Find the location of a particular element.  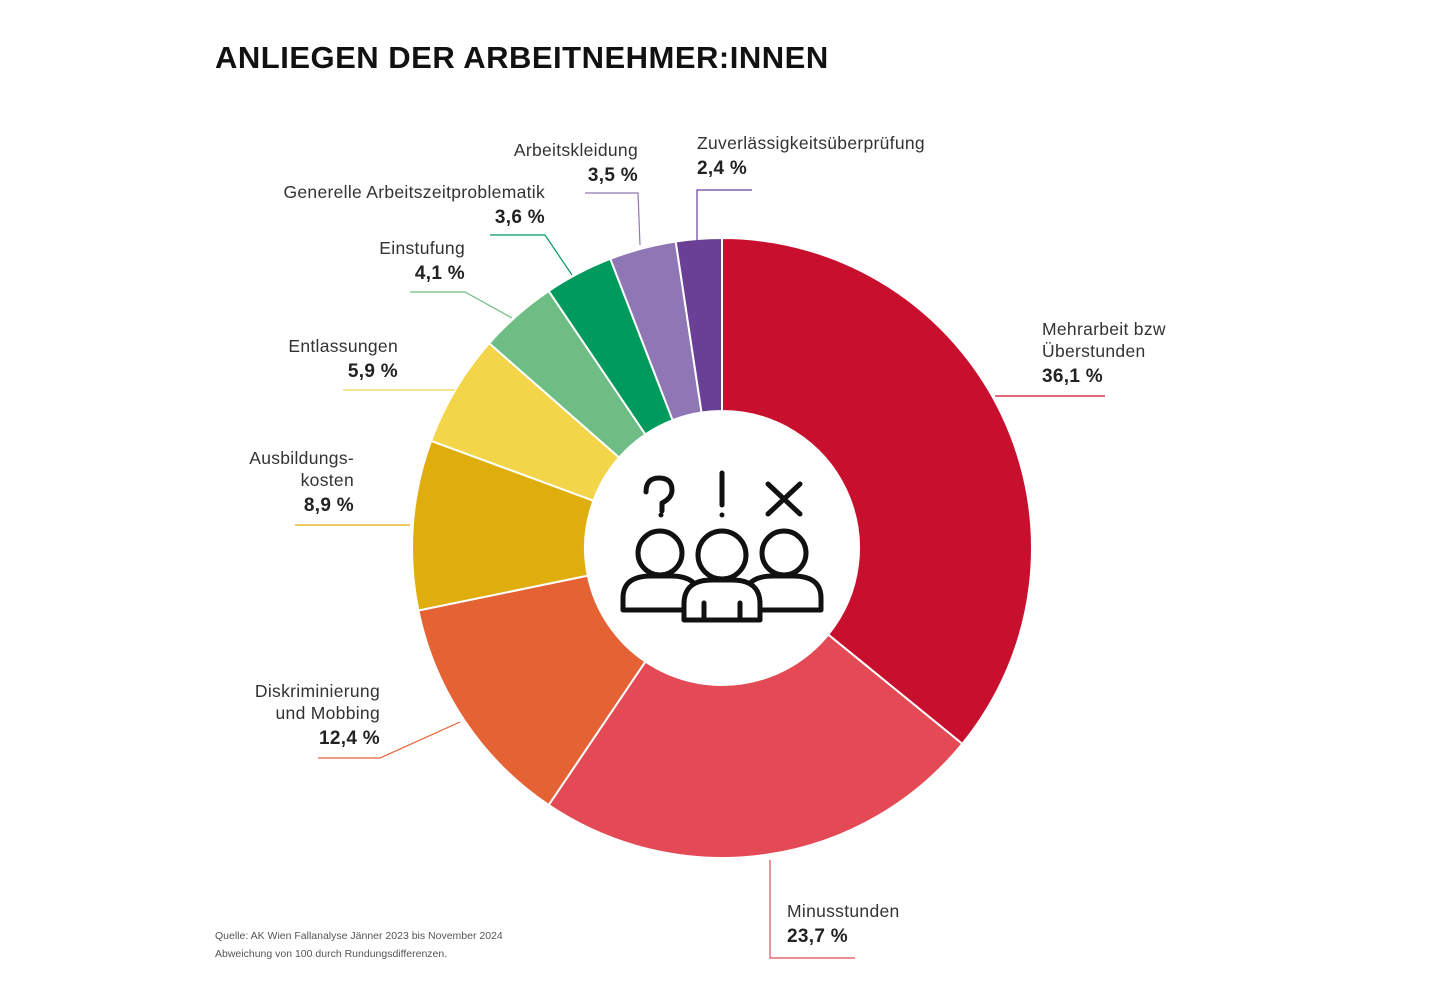

slice-label-text: Einstufung is located at coordinates (422, 248).